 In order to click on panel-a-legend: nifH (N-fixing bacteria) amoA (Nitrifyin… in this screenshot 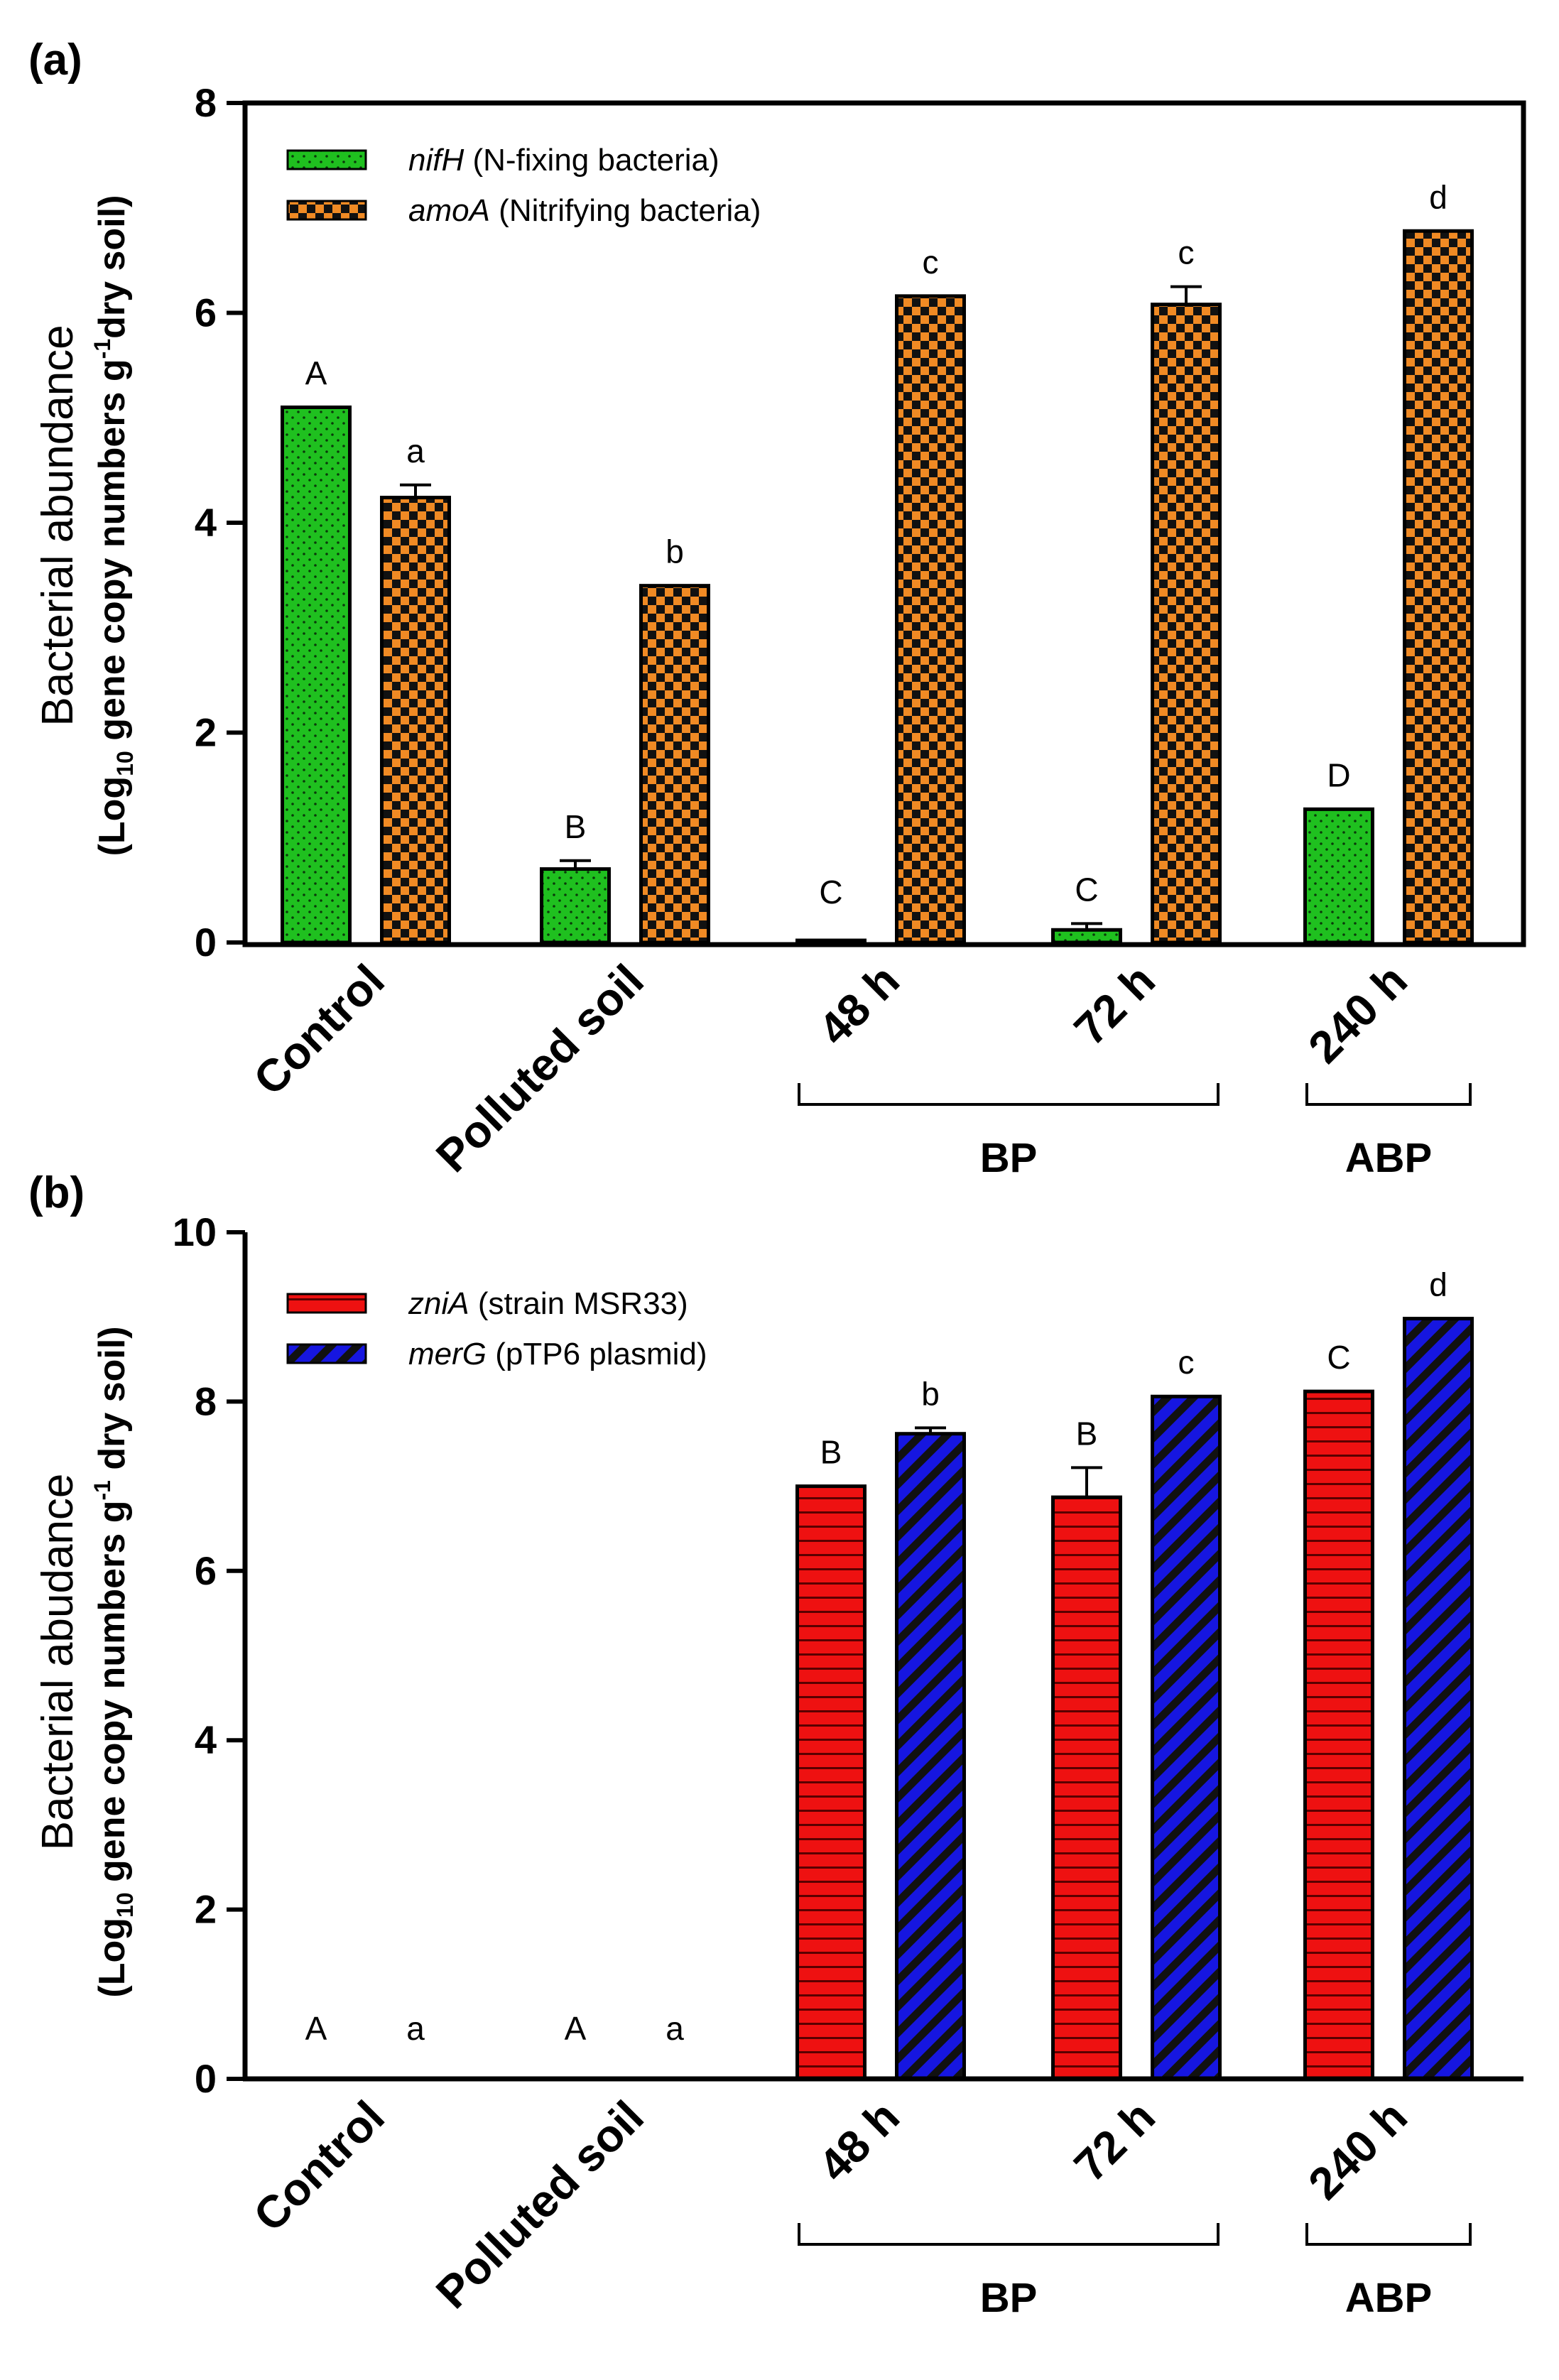, I will do `click(523, 185)`.